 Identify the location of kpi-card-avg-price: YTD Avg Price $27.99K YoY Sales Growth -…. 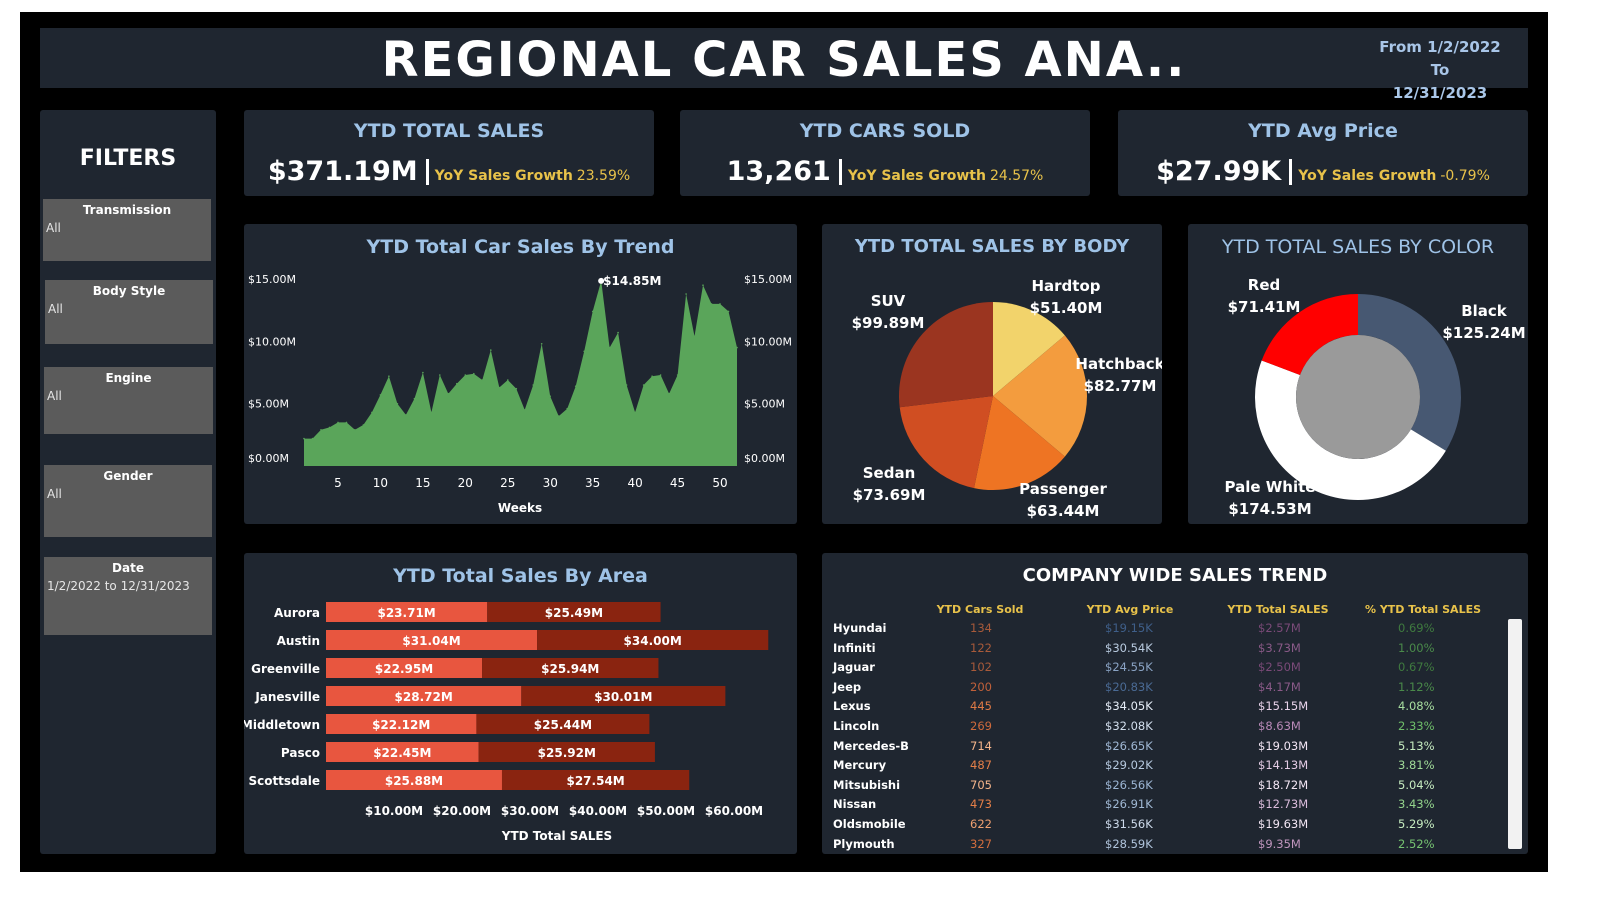
(1323, 153).